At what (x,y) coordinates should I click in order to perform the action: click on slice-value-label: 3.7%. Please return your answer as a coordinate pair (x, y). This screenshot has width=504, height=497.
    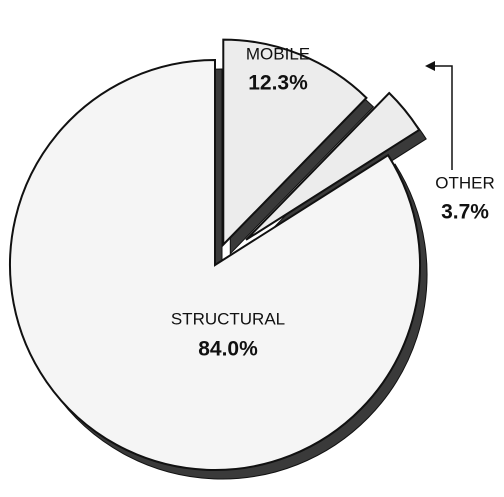
    Looking at the image, I should click on (465, 212).